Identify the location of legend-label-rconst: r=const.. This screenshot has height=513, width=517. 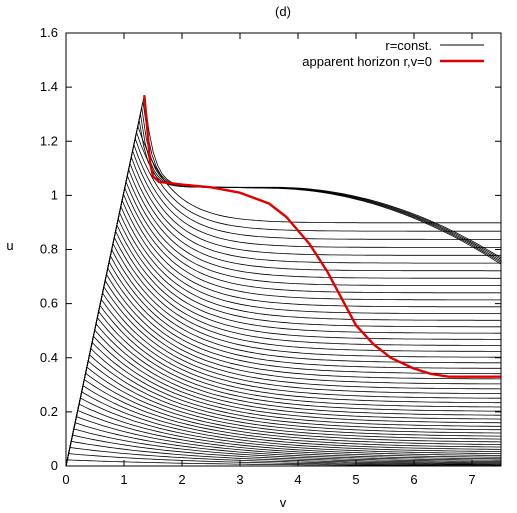
(408, 45).